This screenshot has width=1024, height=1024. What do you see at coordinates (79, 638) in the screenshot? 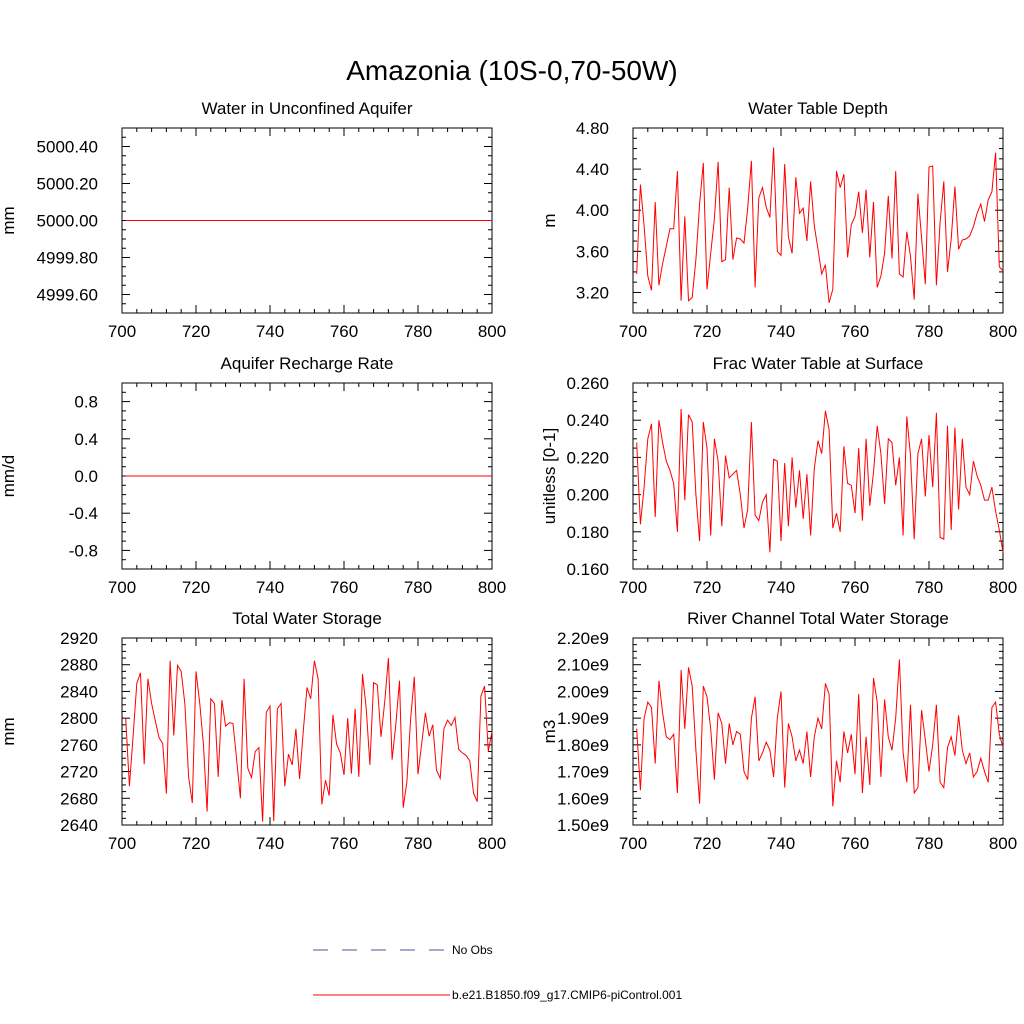
I see `y-tick-label: 2920` at bounding box center [79, 638].